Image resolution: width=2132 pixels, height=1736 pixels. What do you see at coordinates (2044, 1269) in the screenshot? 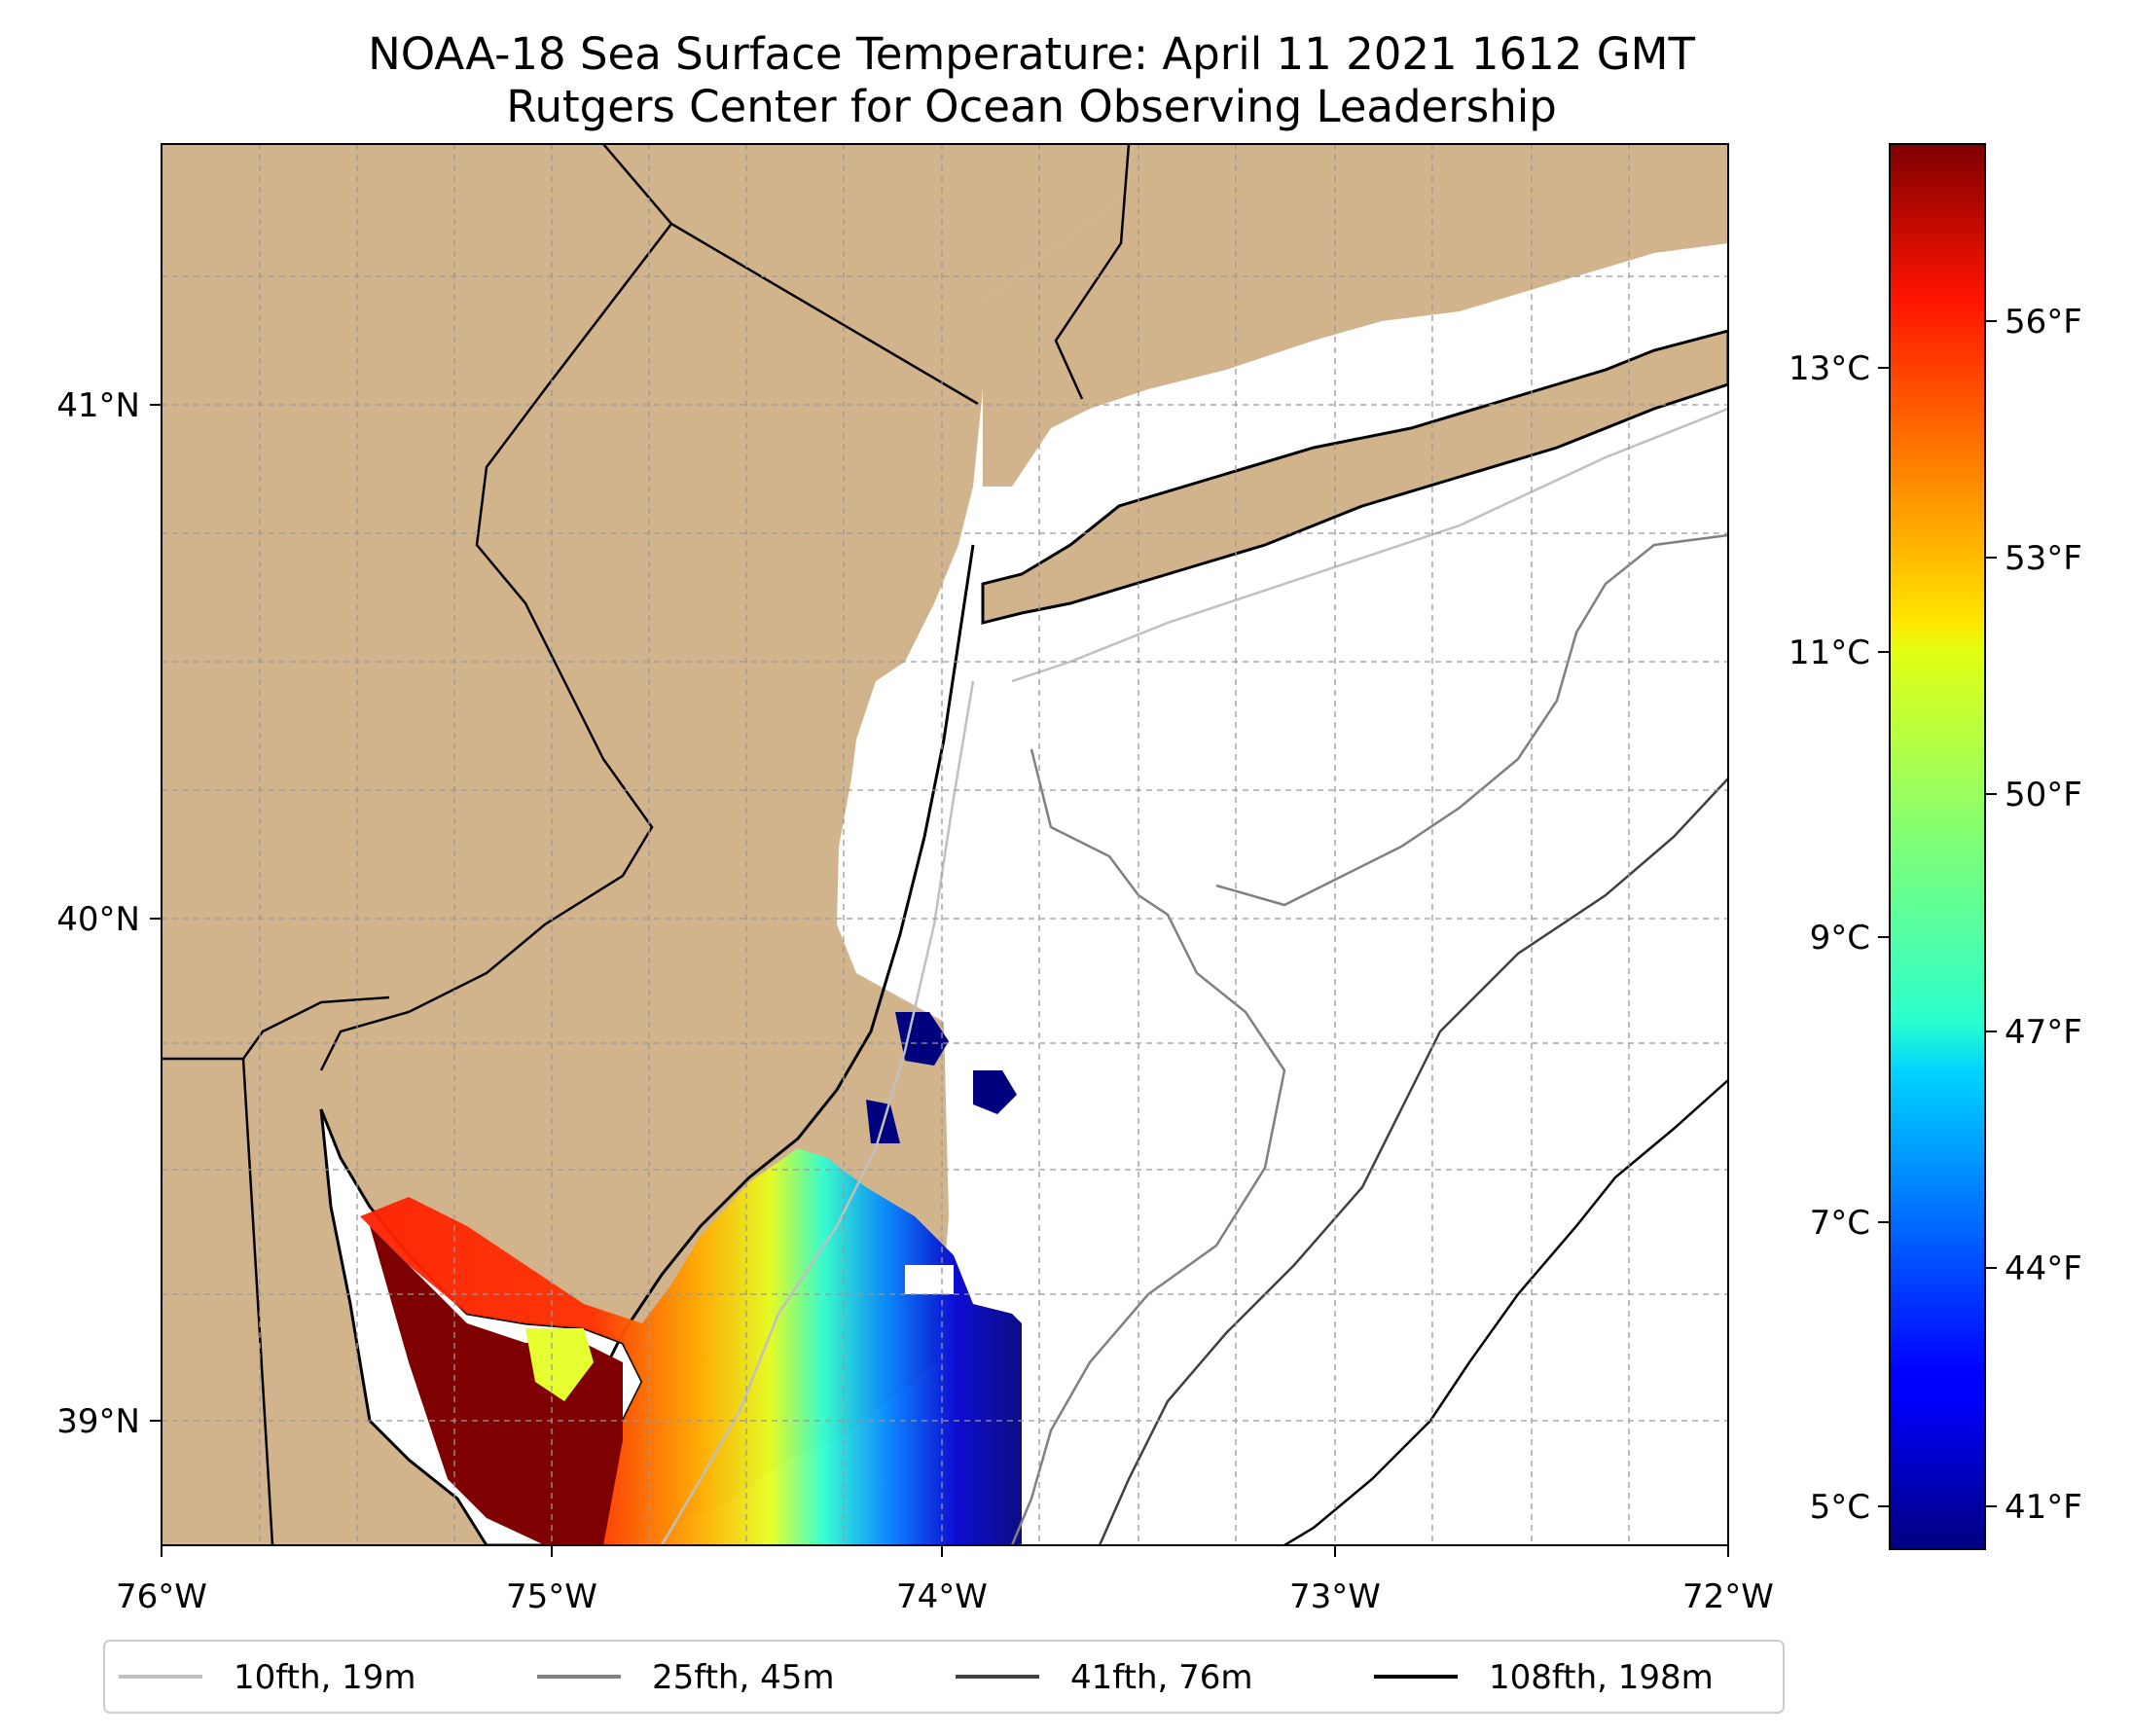
I see `cbar-f-44: 44°F` at bounding box center [2044, 1269].